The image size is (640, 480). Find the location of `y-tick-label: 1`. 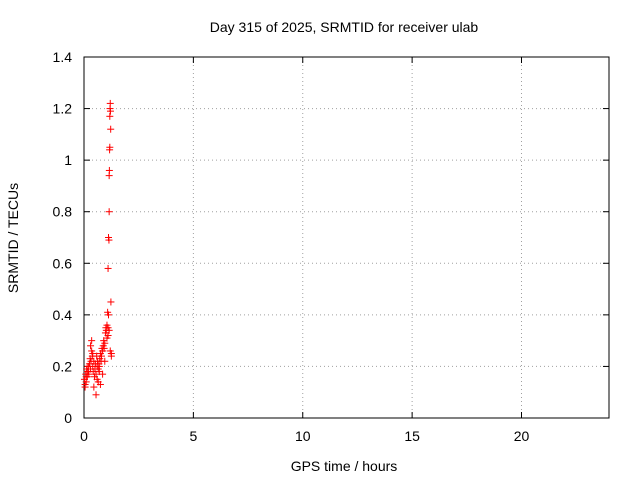

y-tick-label: 1 is located at coordinates (68, 160).